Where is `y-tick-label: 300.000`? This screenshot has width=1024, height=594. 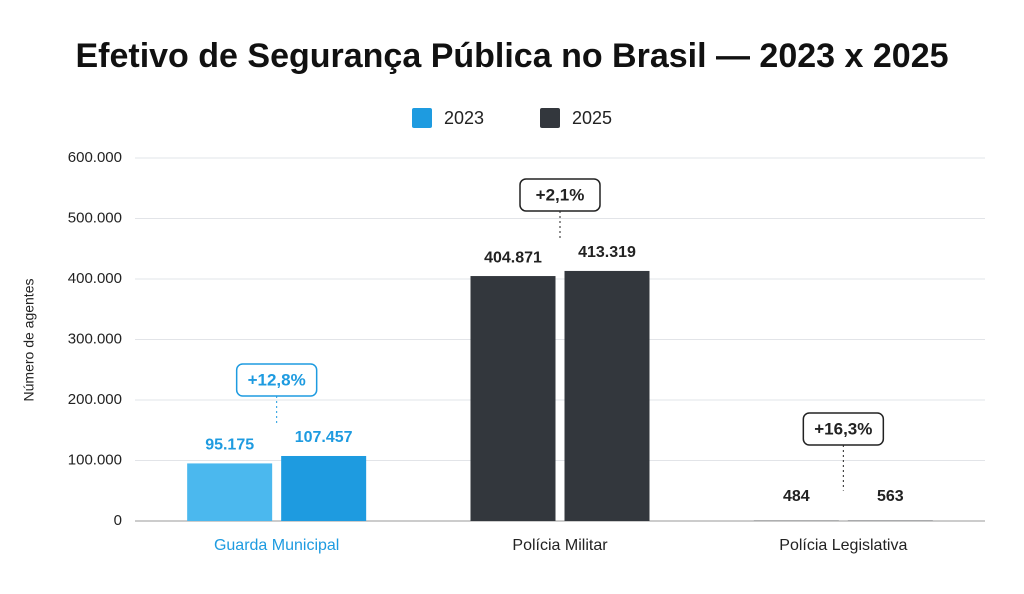 y-tick-label: 300.000 is located at coordinates (95, 338).